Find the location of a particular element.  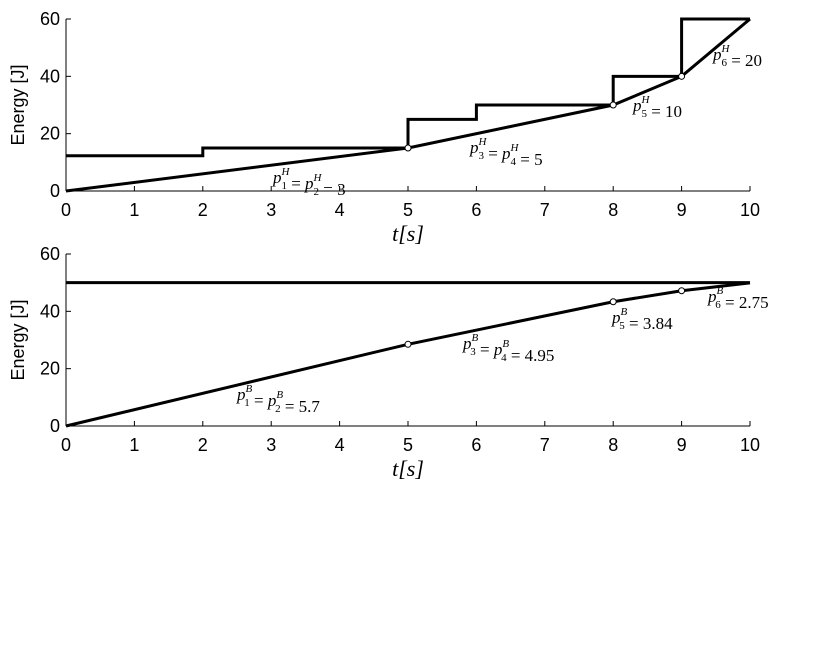

annotation: pB 1 = pB 2 = 5.7 is located at coordinates (278, 399).